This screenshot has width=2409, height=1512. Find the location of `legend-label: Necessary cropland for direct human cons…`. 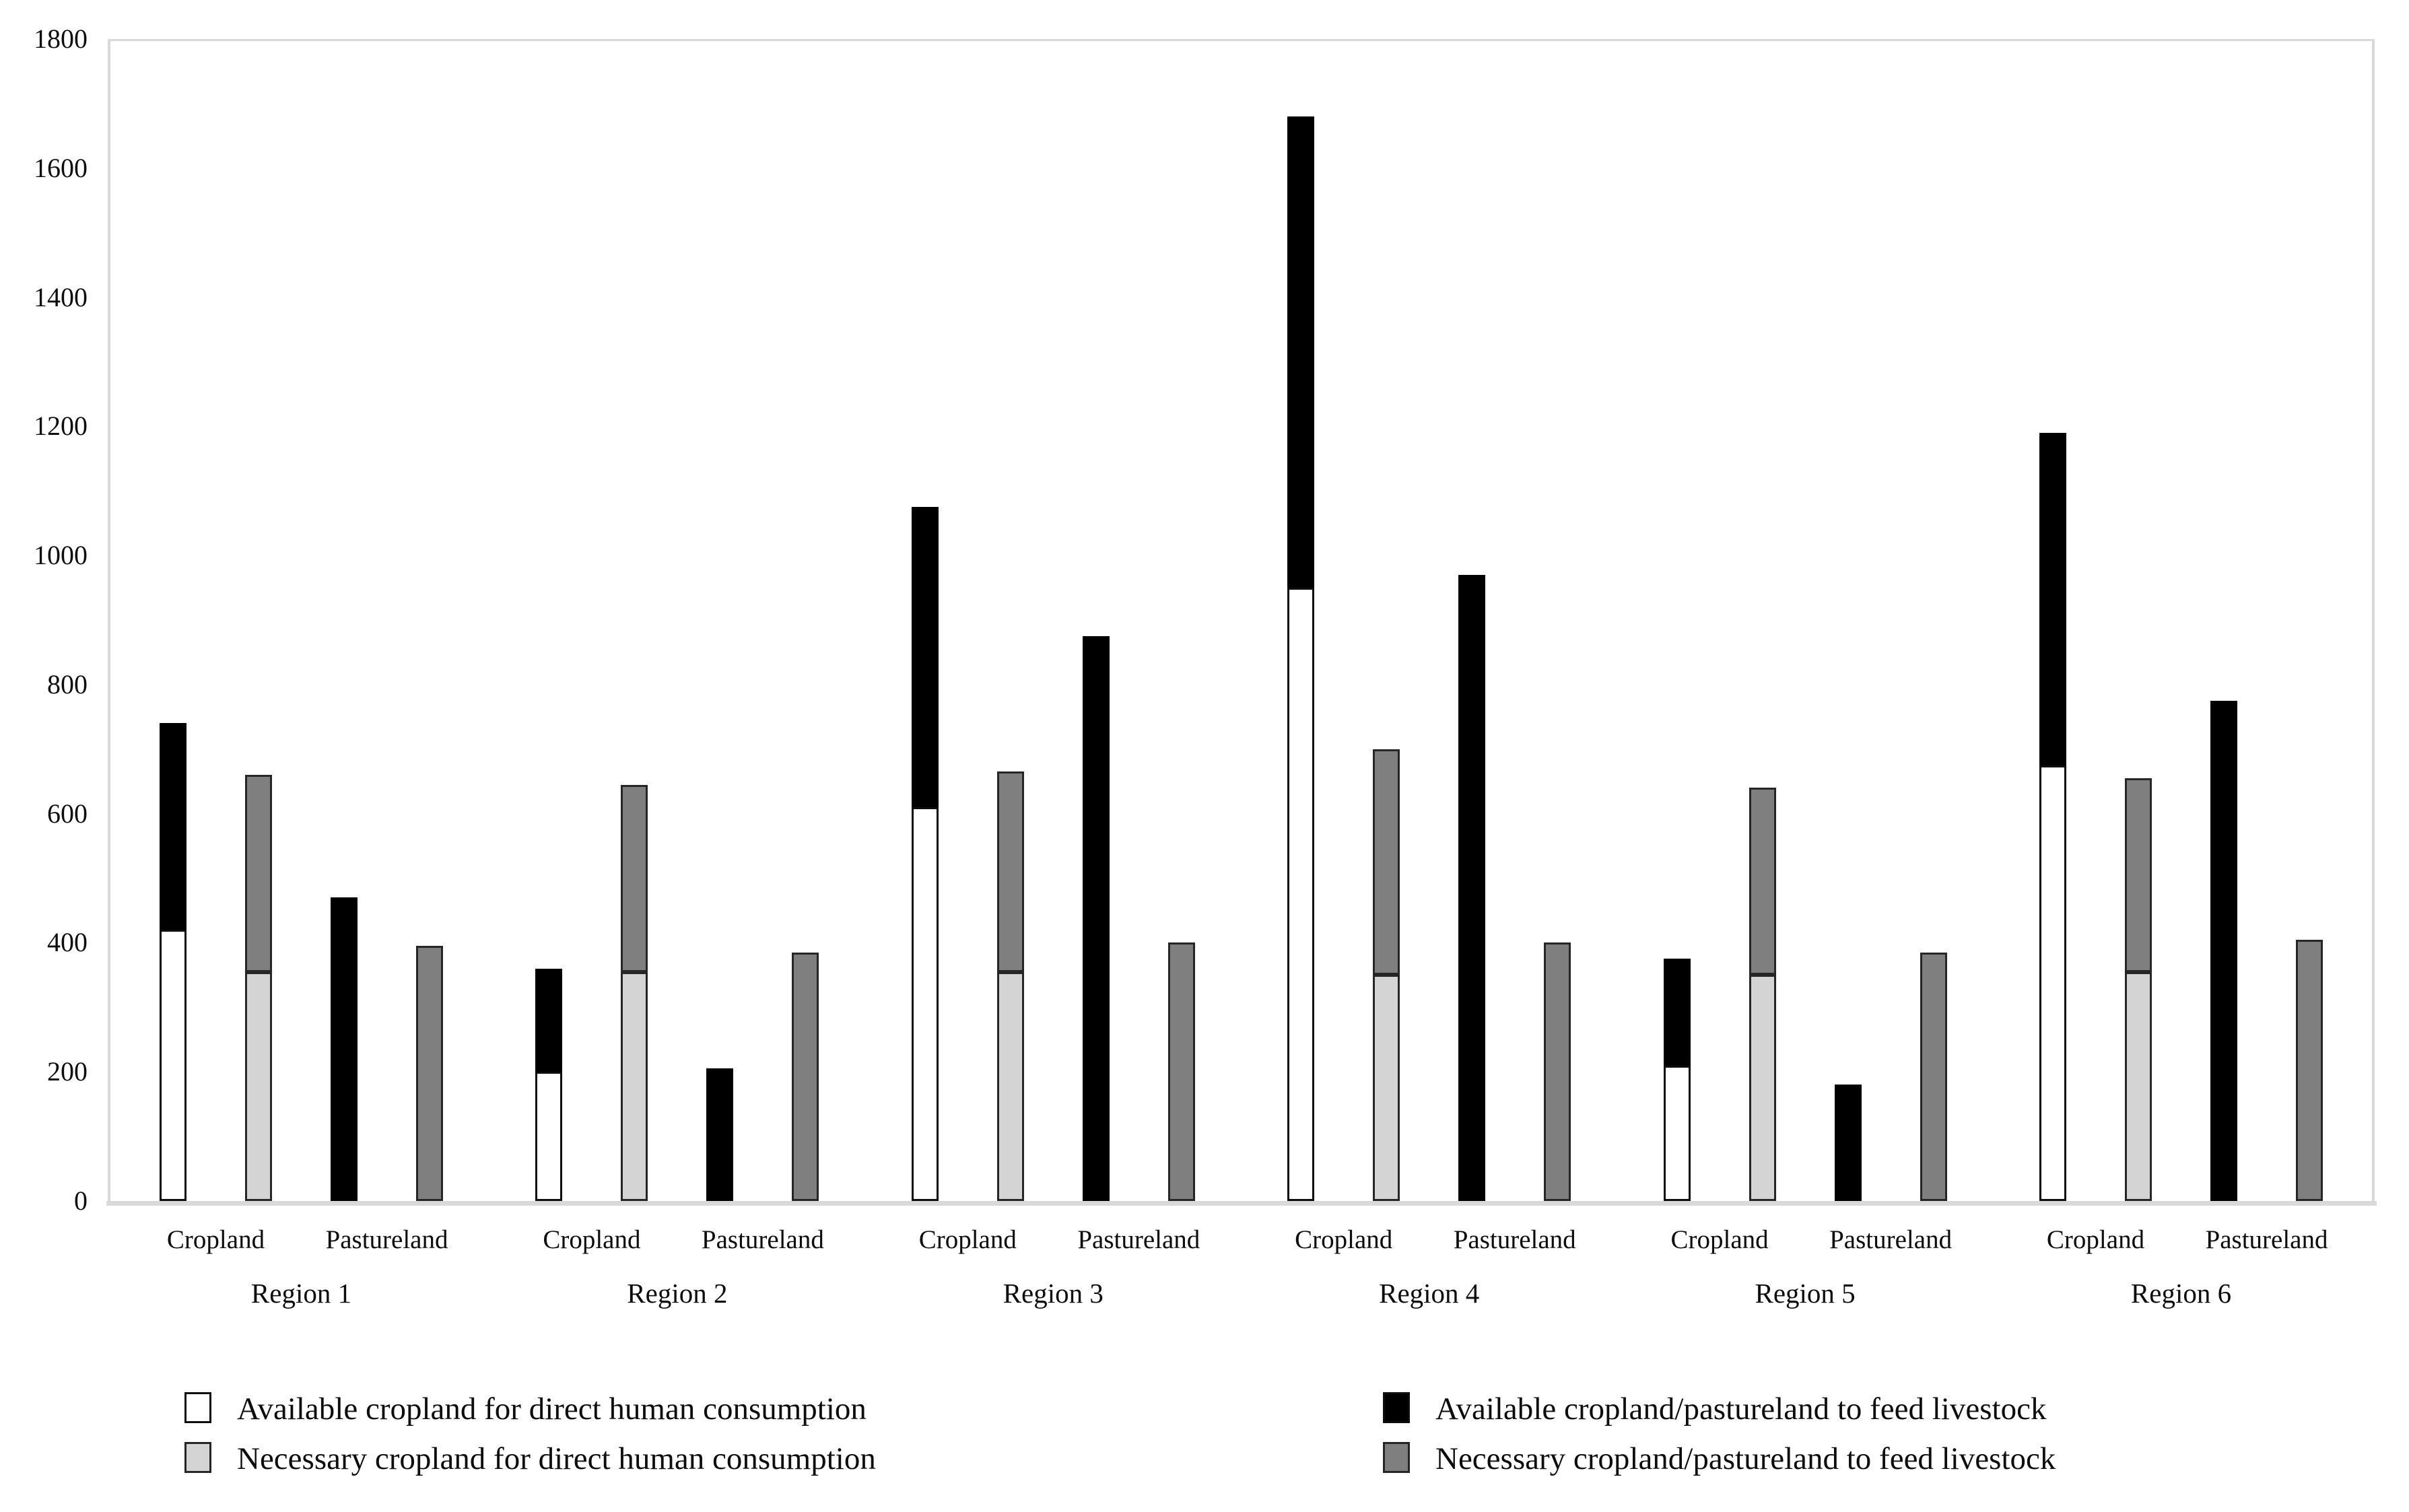

legend-label: Necessary cropland for direct human cons… is located at coordinates (556, 1459).